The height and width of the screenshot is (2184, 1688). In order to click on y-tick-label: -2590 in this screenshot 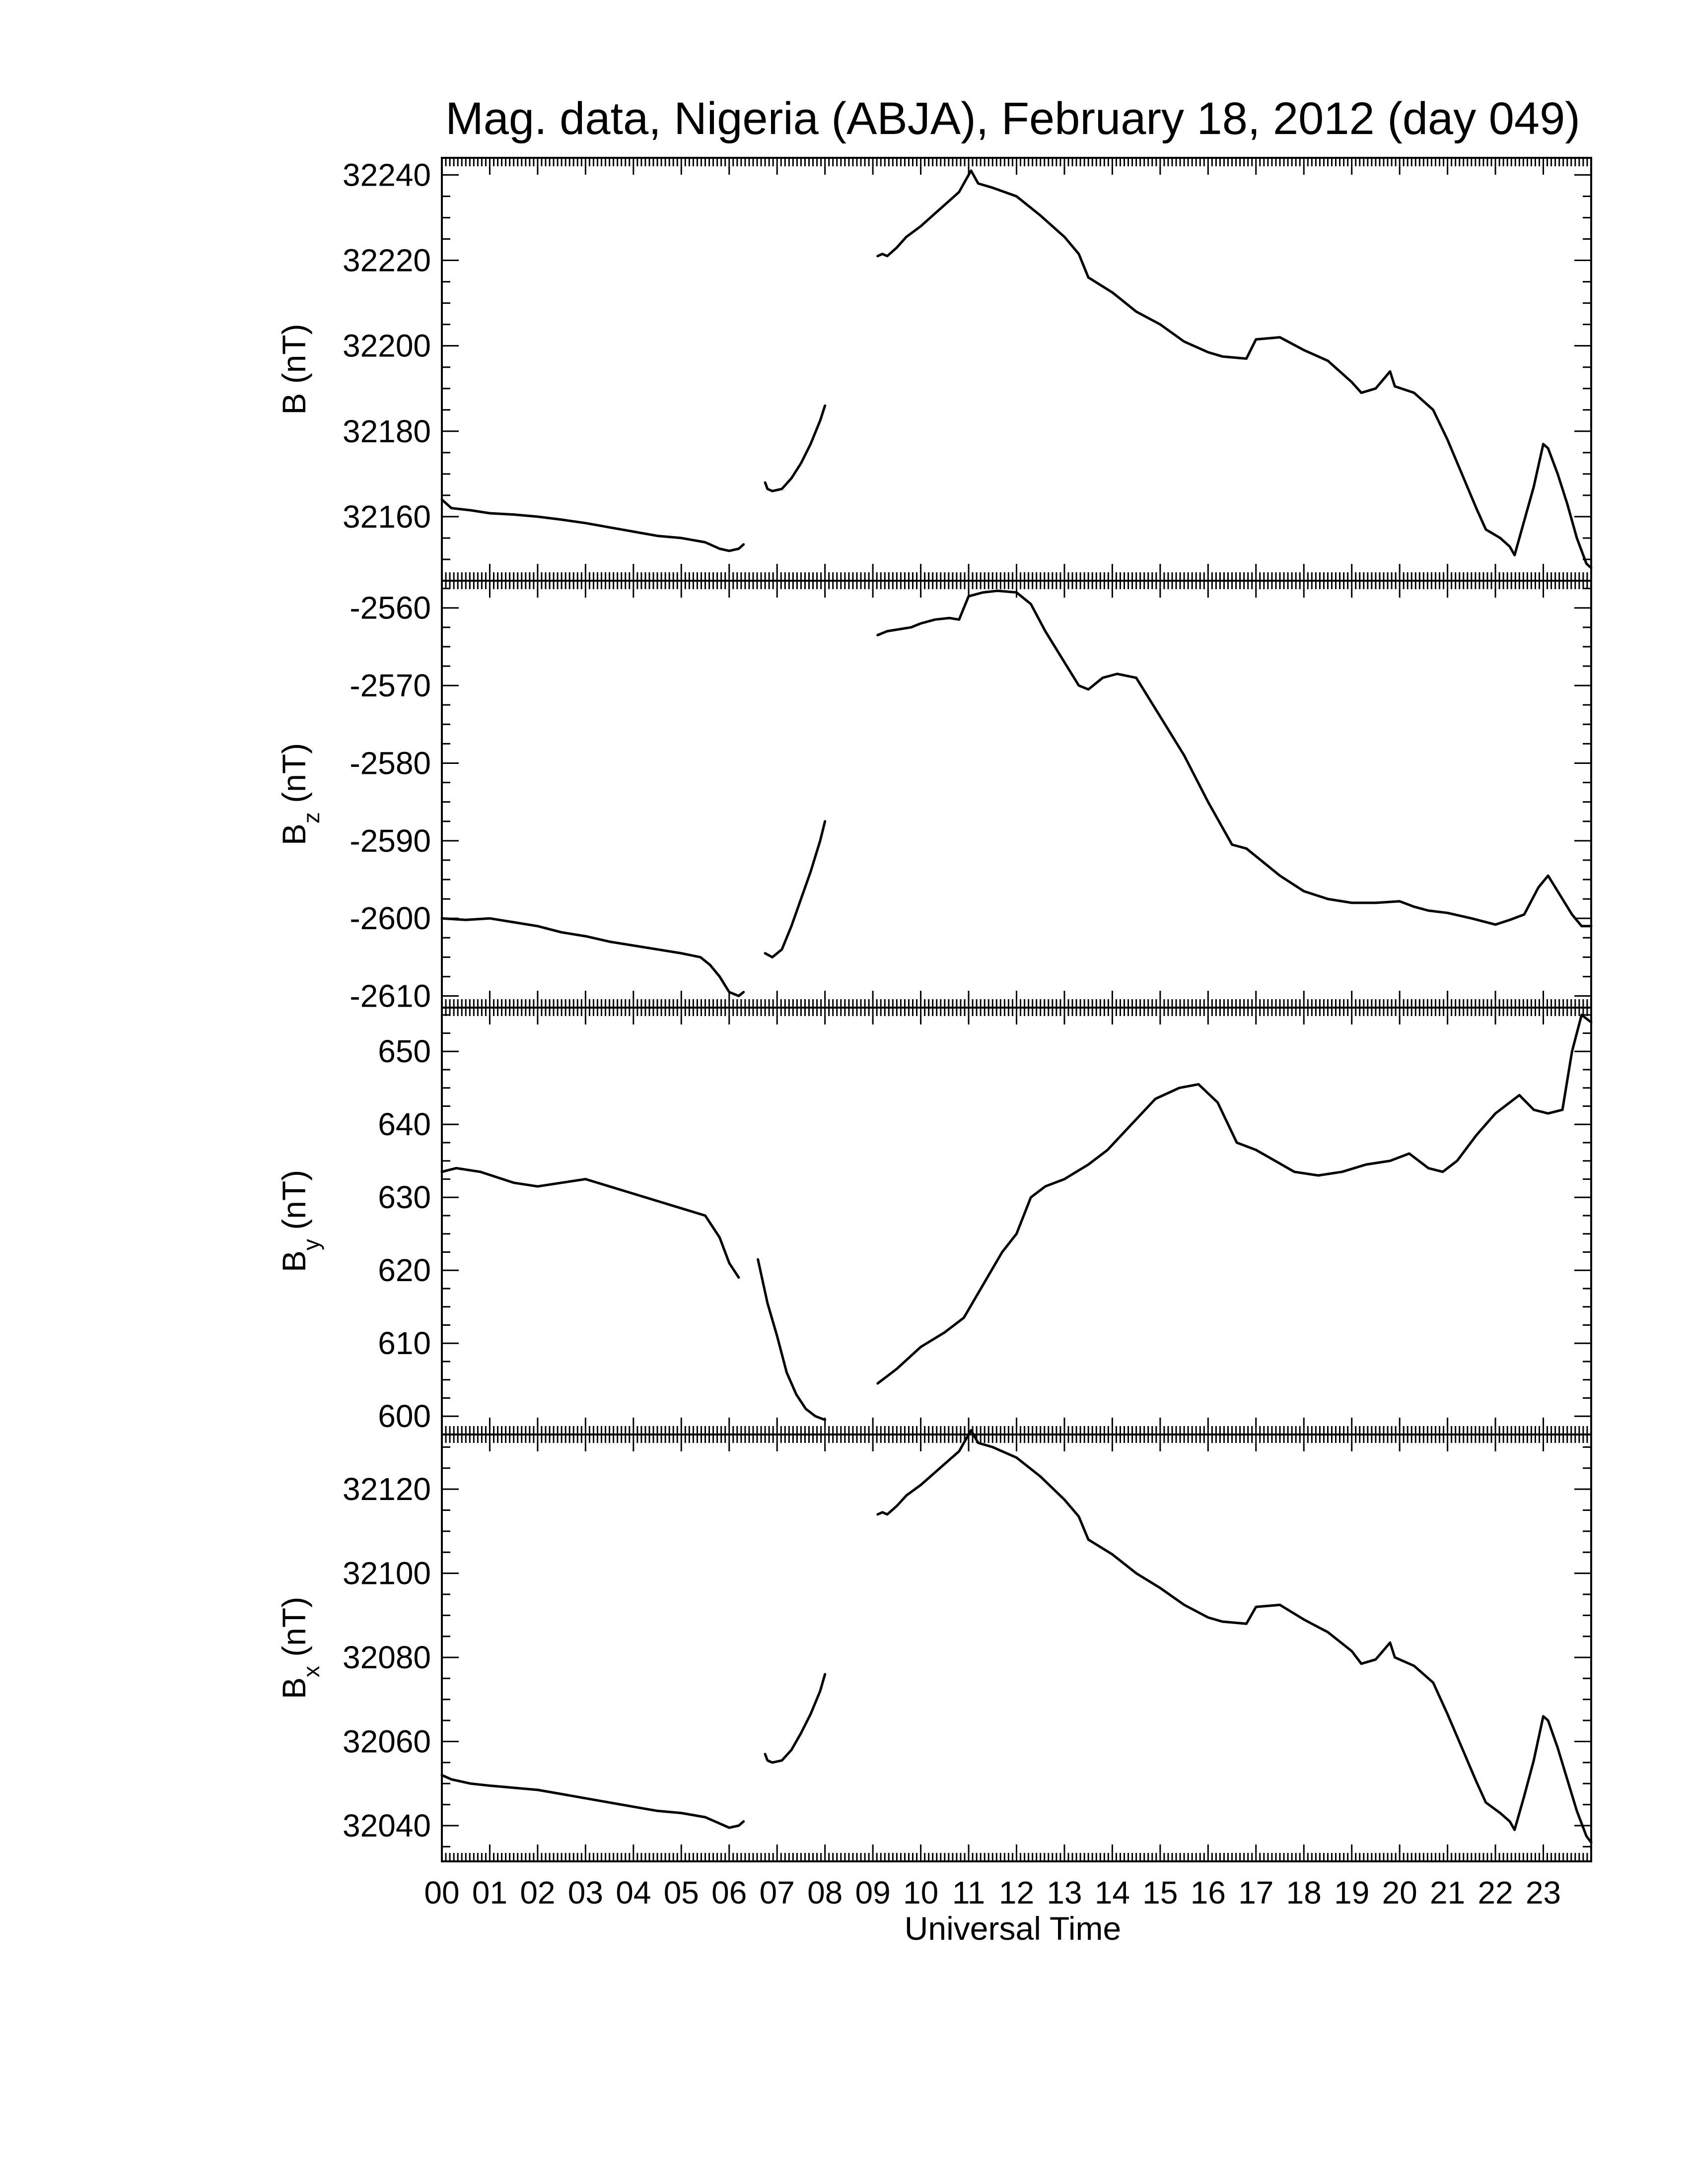, I will do `click(390, 841)`.